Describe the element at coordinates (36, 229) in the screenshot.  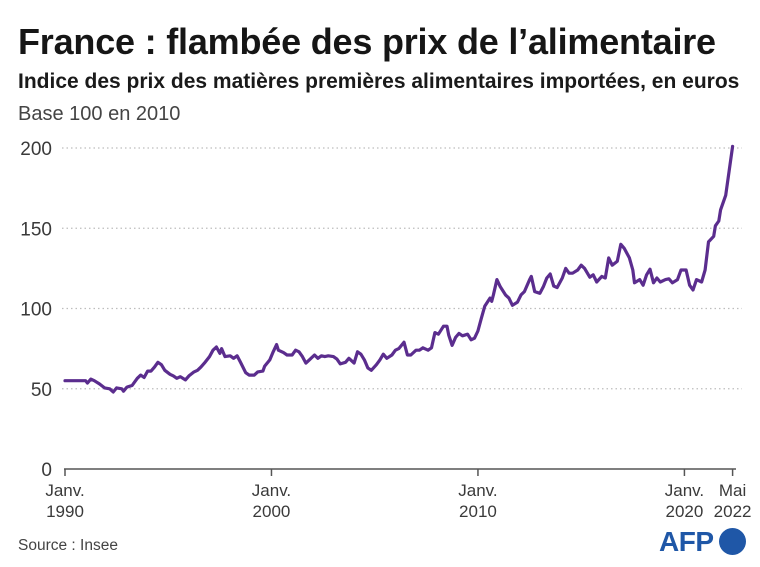
I see `y-tick-label: 150` at that location.